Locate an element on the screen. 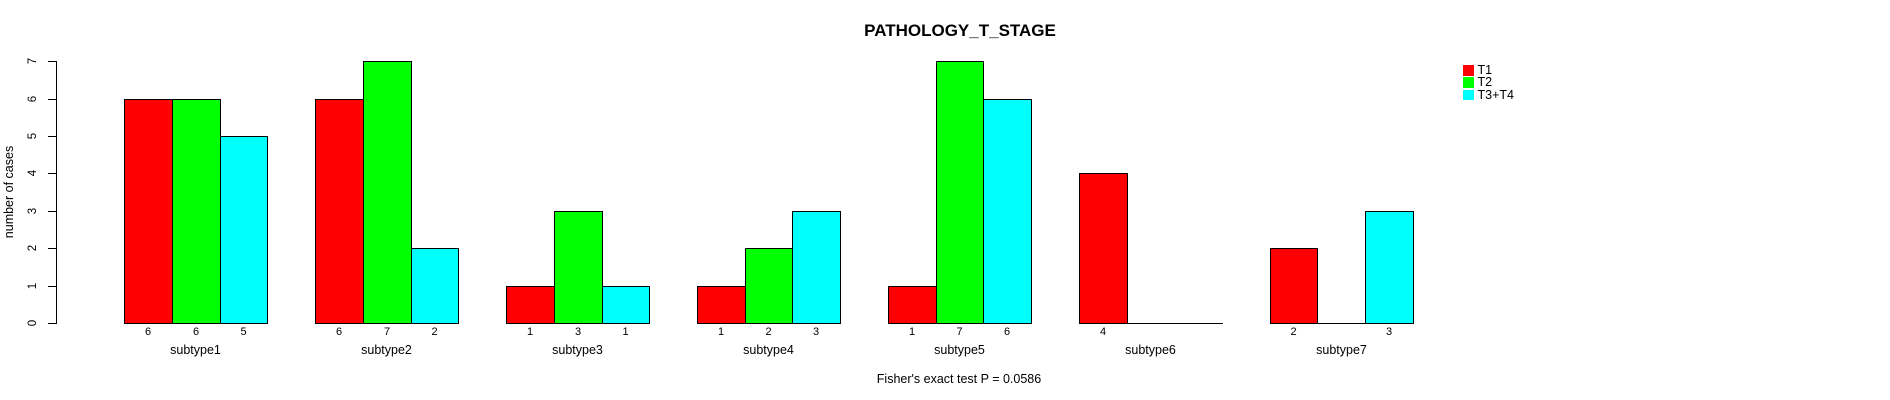 This screenshot has width=1890, height=400. chart-title: PATHOLOGY_T_STAGE is located at coordinates (960, 30).